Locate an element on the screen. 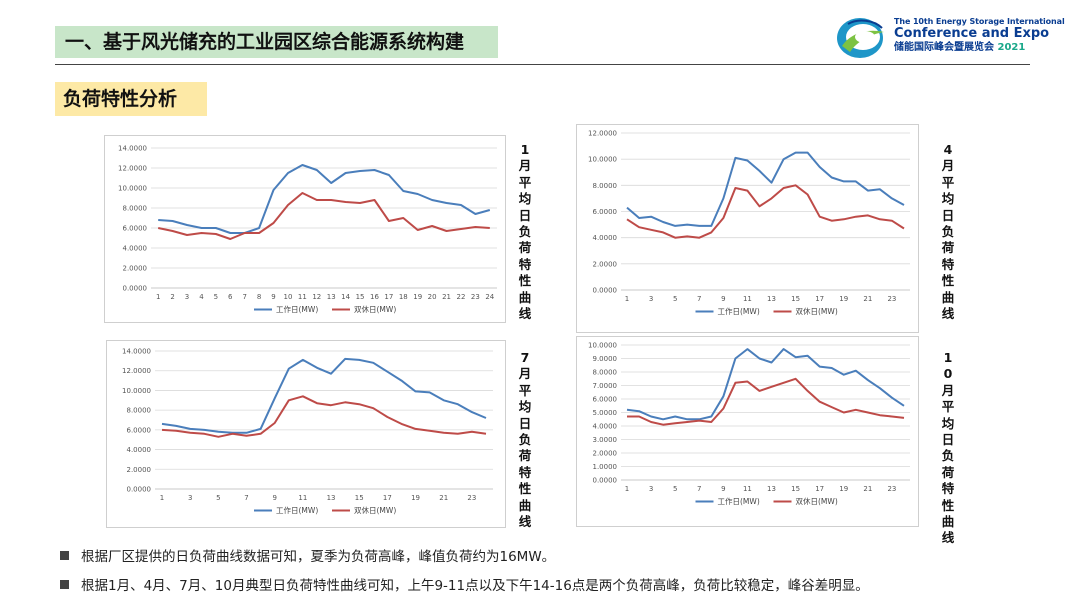 The image size is (1080, 612). x-tick-label: 8 is located at coordinates (259, 297).